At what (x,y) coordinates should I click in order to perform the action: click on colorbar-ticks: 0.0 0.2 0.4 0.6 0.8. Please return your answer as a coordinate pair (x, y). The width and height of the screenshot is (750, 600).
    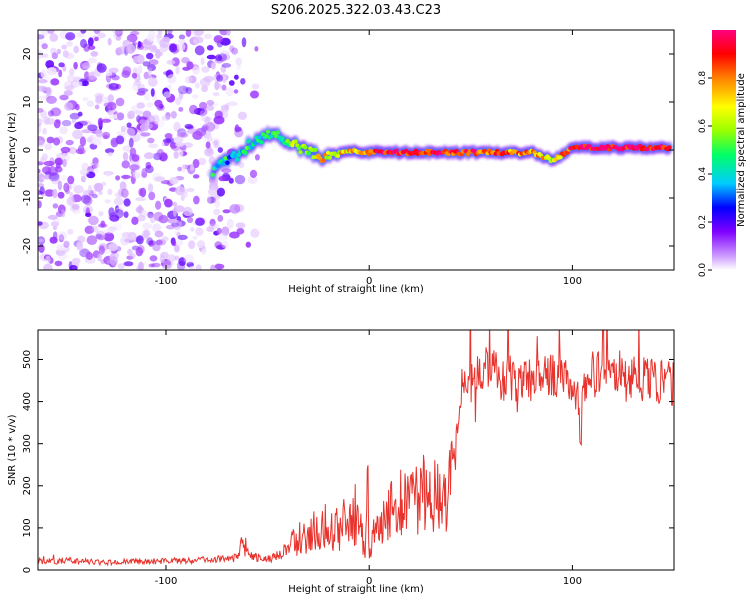
    Looking at the image, I should click on (705, 174).